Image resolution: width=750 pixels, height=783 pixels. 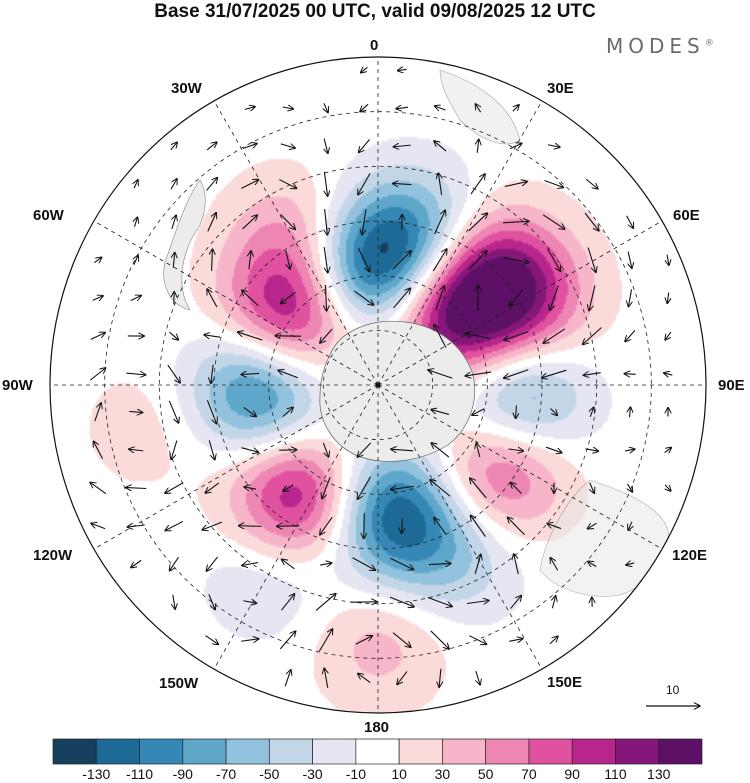 What do you see at coordinates (374, 45) in the screenshot?
I see `lon-label-0: 0` at bounding box center [374, 45].